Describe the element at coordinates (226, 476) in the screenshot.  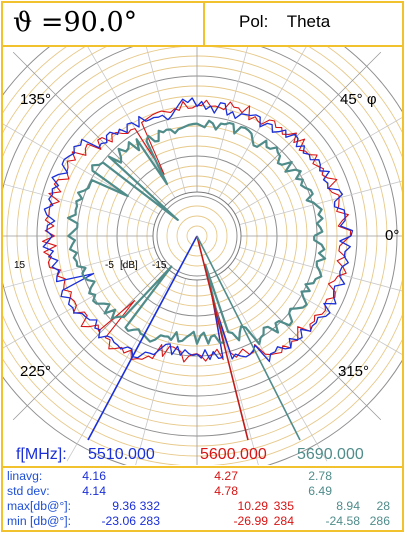
I see `stats-red-value: 4.27` at that location.